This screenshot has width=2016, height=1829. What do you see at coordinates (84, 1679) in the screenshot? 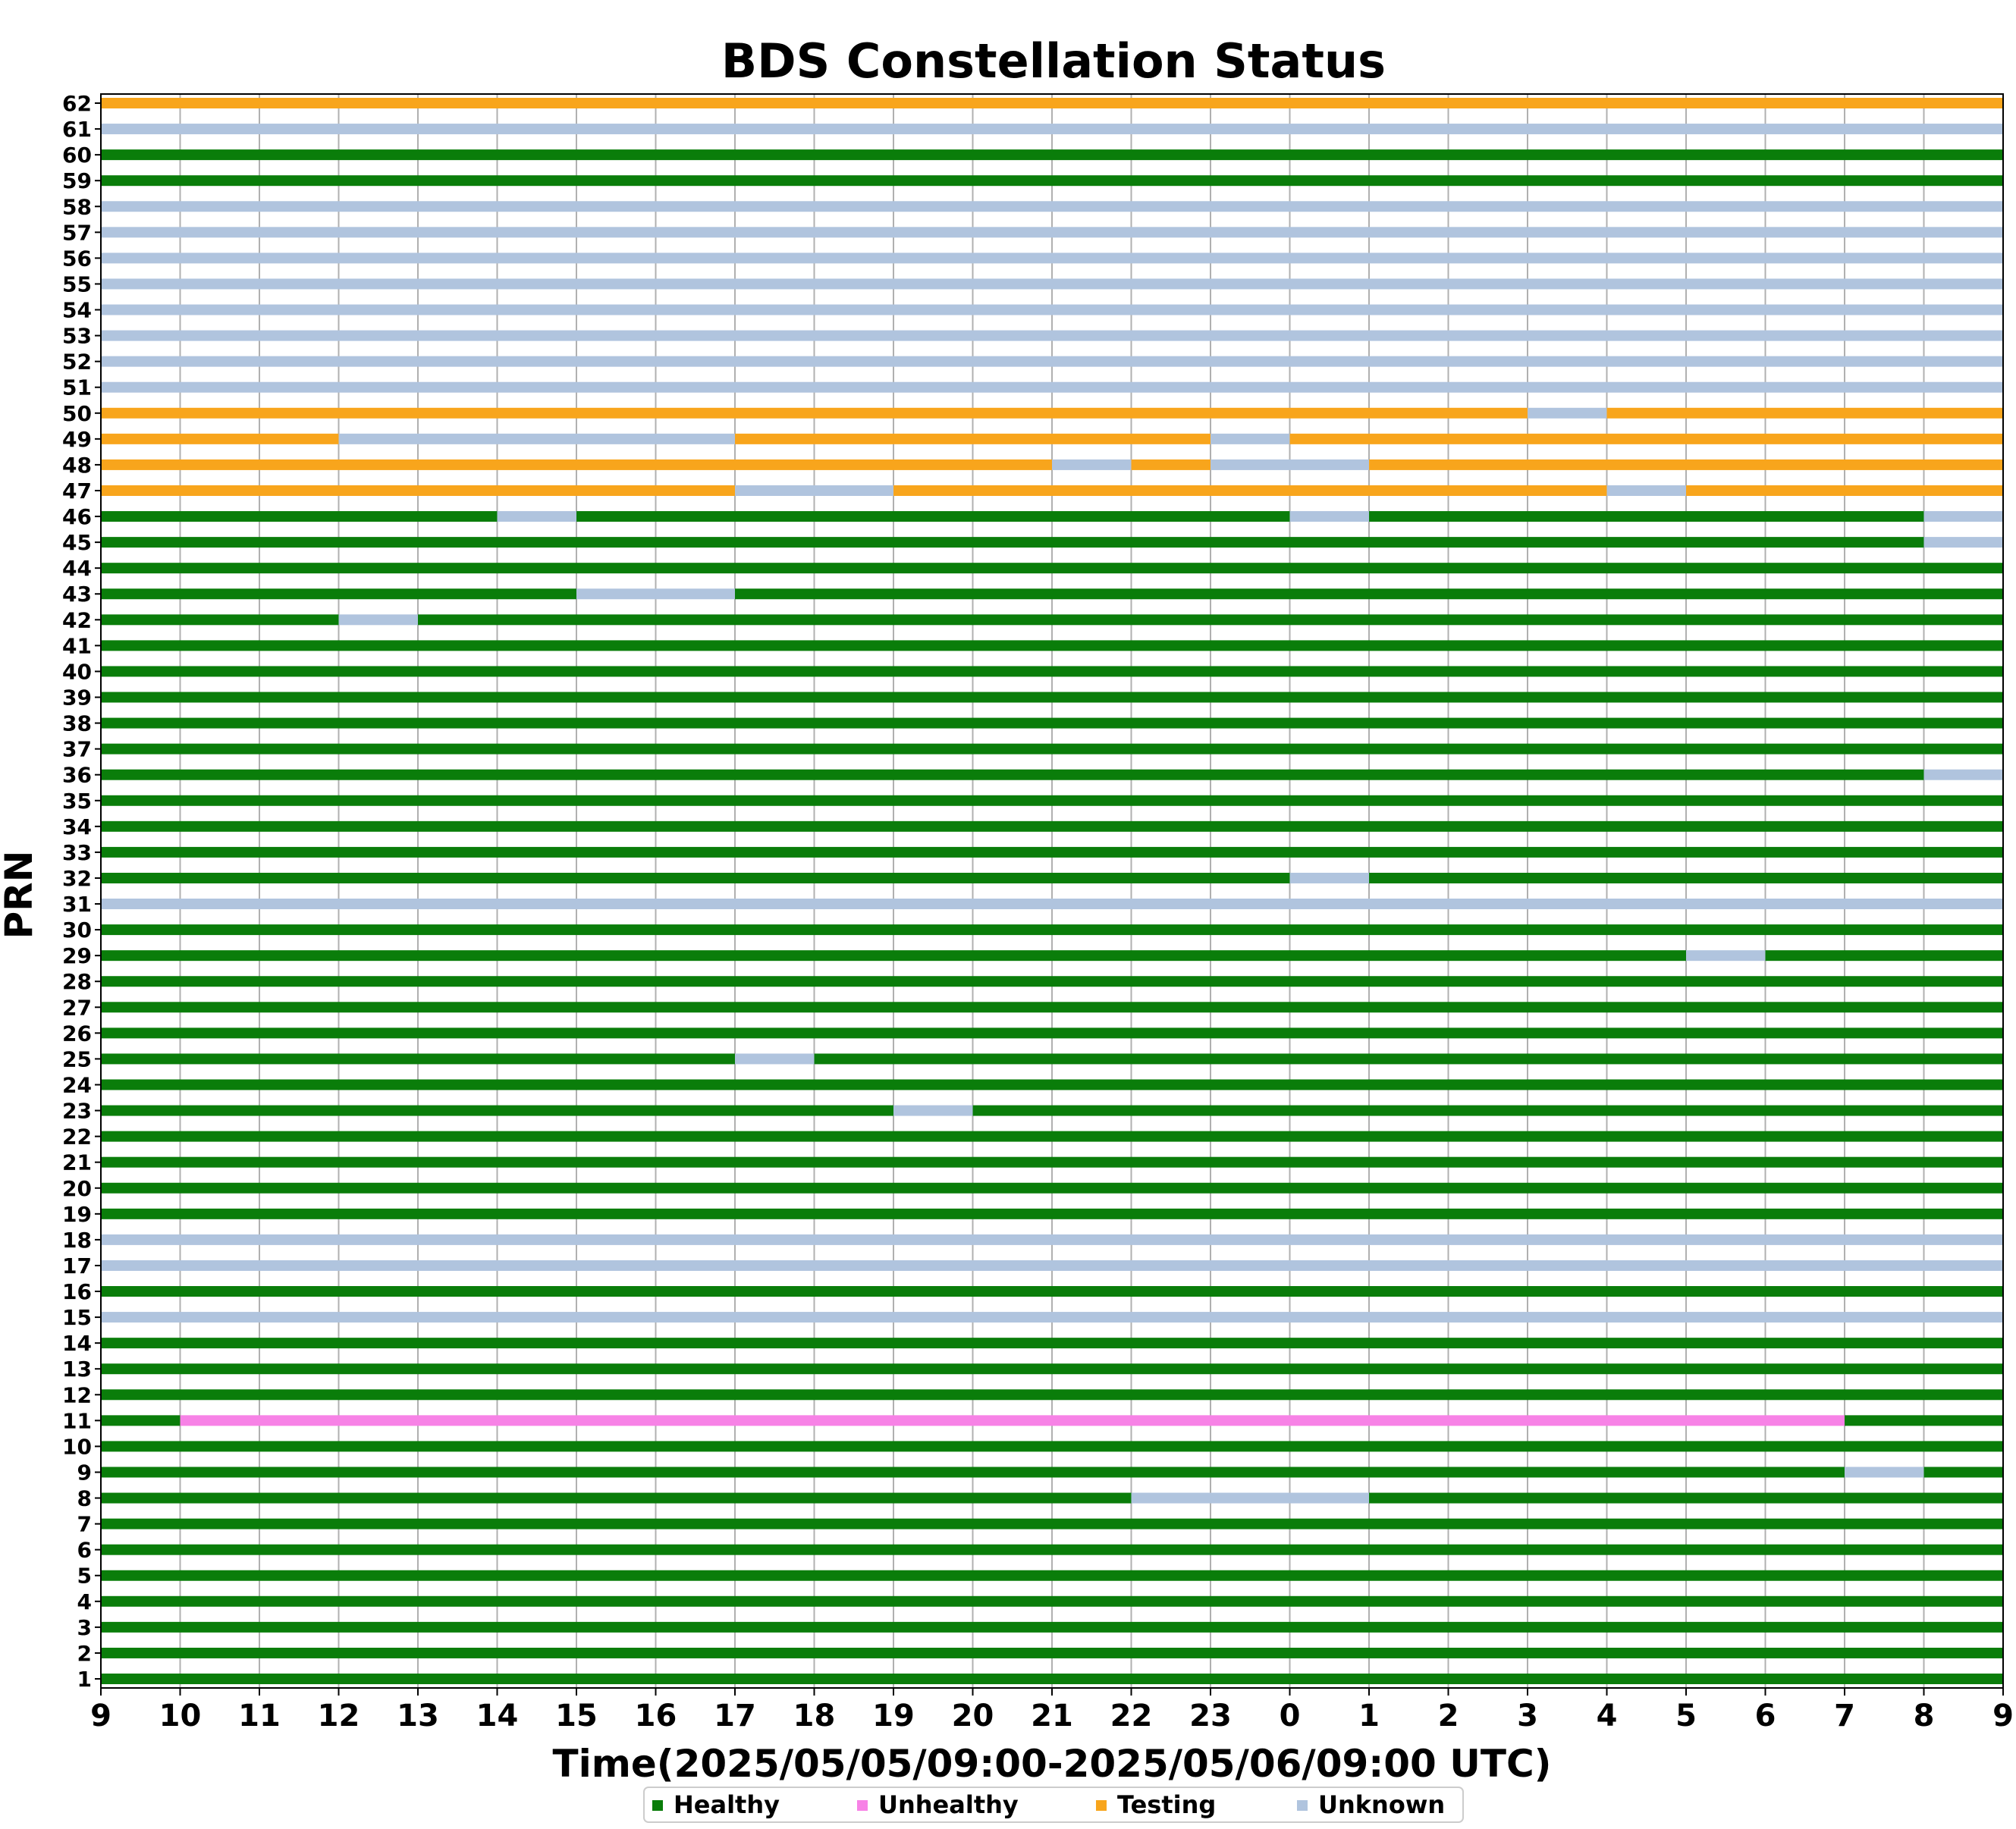
I see `y-tick-label: 1` at bounding box center [84, 1679].